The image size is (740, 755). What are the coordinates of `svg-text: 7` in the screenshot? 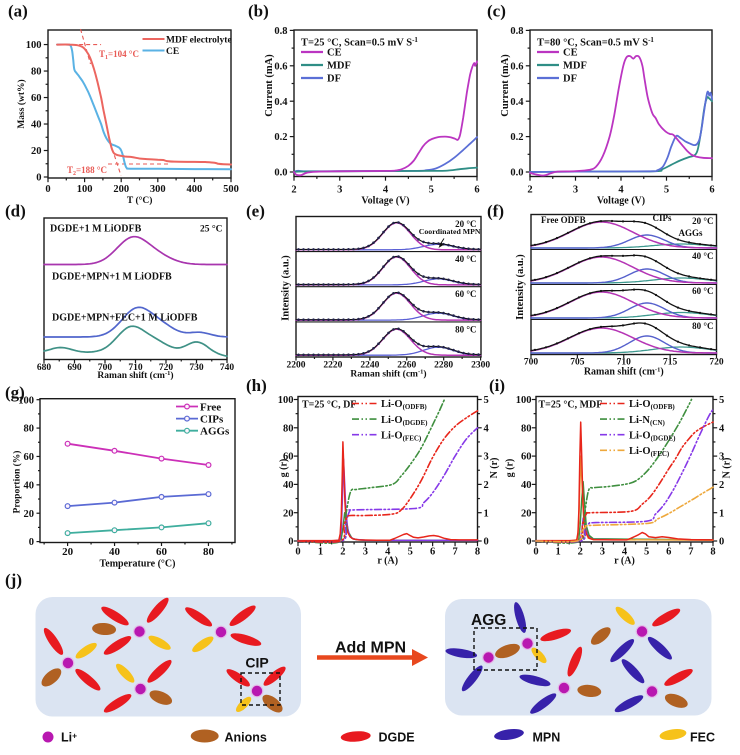 It's located at (690, 552).